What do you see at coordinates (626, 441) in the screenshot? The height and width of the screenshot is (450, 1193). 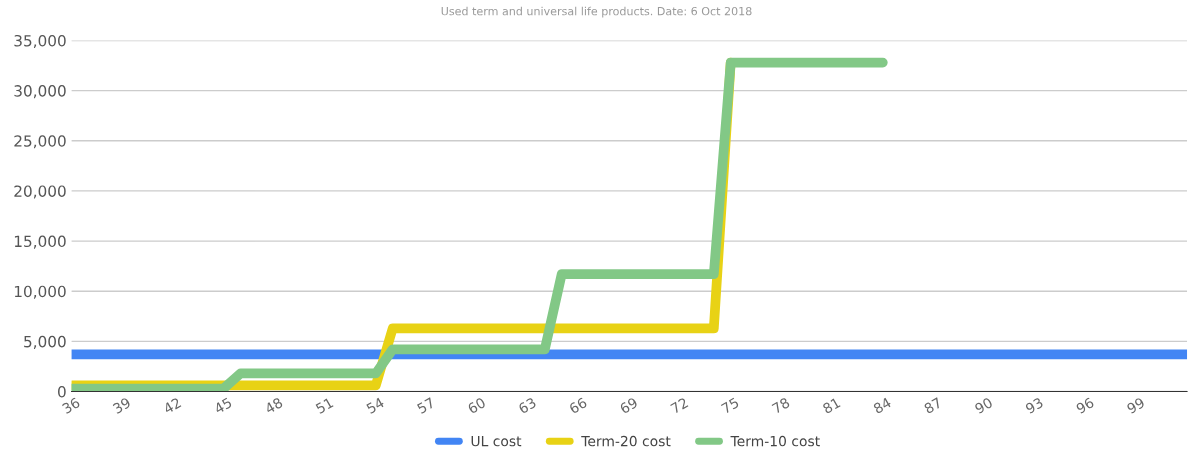 I see `legend-label: Term-20 cost` at bounding box center [626, 441].